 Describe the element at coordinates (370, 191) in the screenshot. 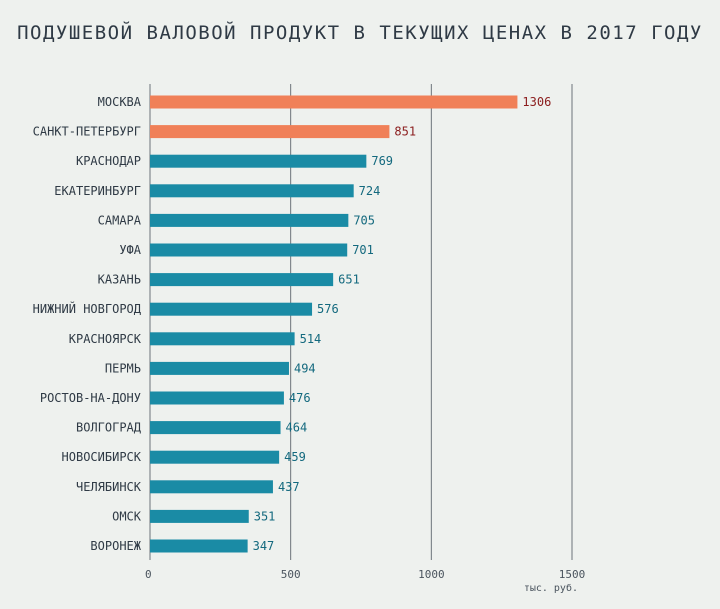

I see `value-label: 724` at that location.